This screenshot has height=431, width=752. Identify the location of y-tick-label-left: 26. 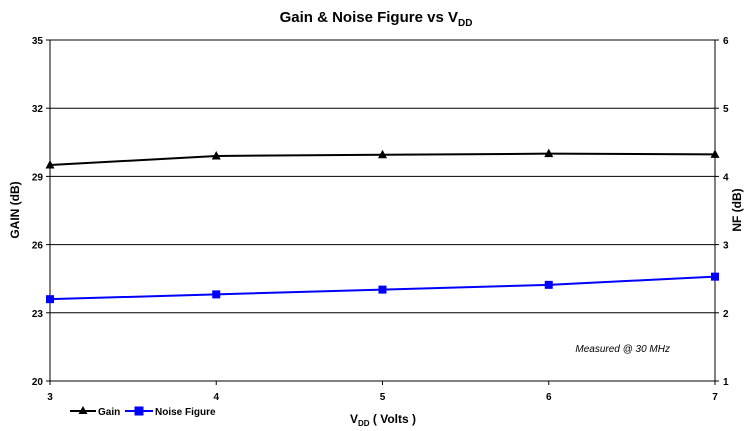
(38, 246).